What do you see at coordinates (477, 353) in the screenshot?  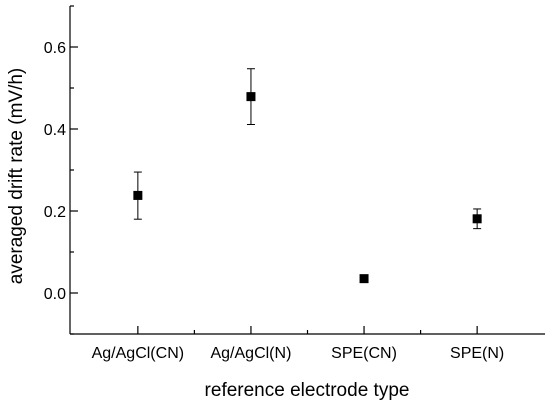 I see `x-tick-label: SPE(N)` at bounding box center [477, 353].